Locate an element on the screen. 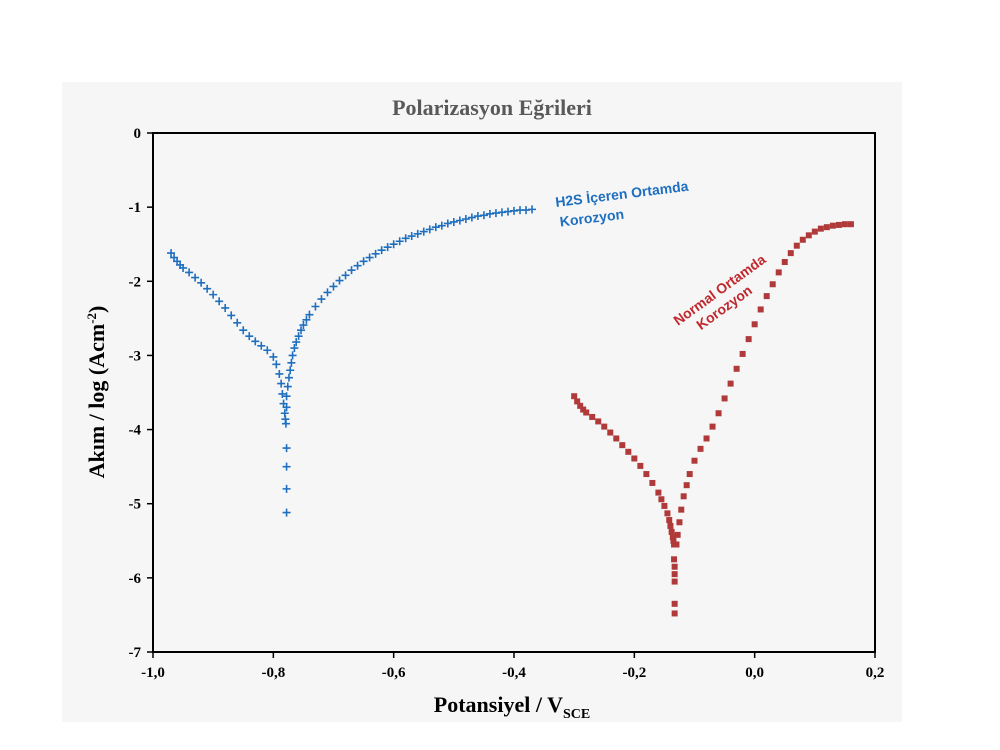  y-axis-ticks: 0 -1 -2 -3 -4 -5 -6 -7 is located at coordinates (141, 393).